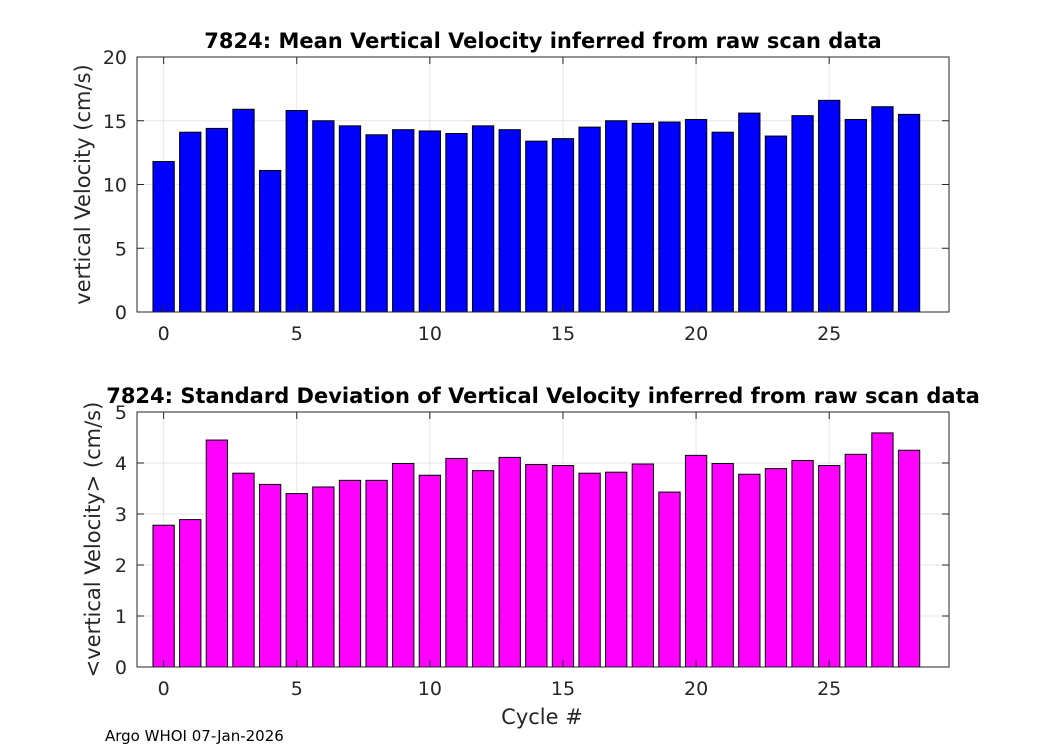 The image size is (1050, 750). What do you see at coordinates (121, 464) in the screenshot?
I see `y-tick-label: 4` at bounding box center [121, 464].